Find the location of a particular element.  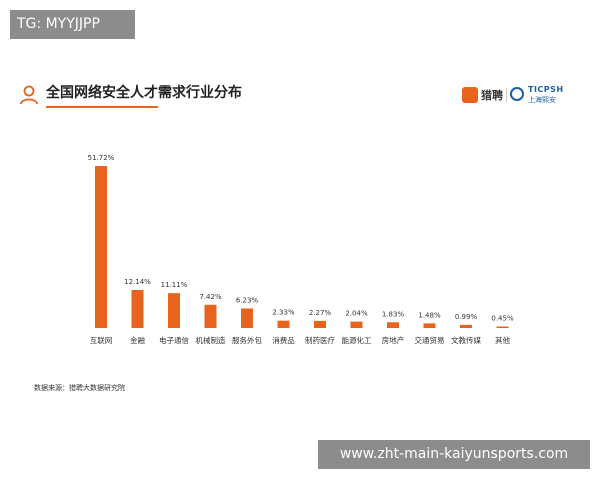

channel-tag: TG: MYYJJPP is located at coordinates (72, 24).